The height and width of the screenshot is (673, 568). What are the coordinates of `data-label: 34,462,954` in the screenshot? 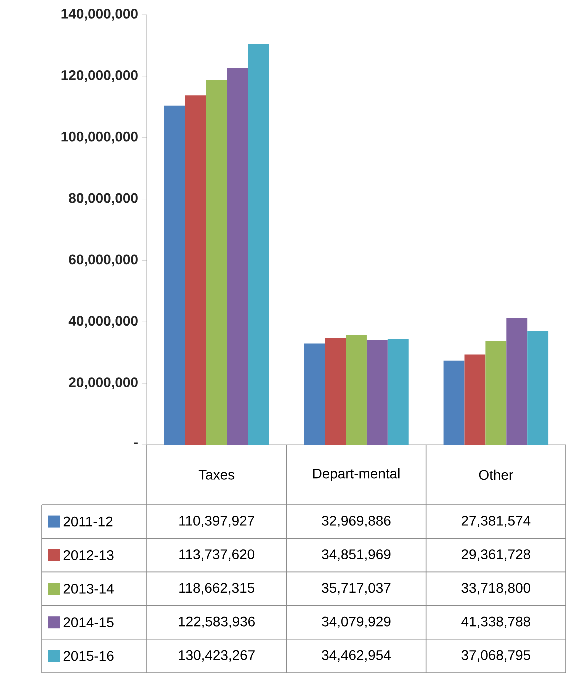 It's located at (356, 656).